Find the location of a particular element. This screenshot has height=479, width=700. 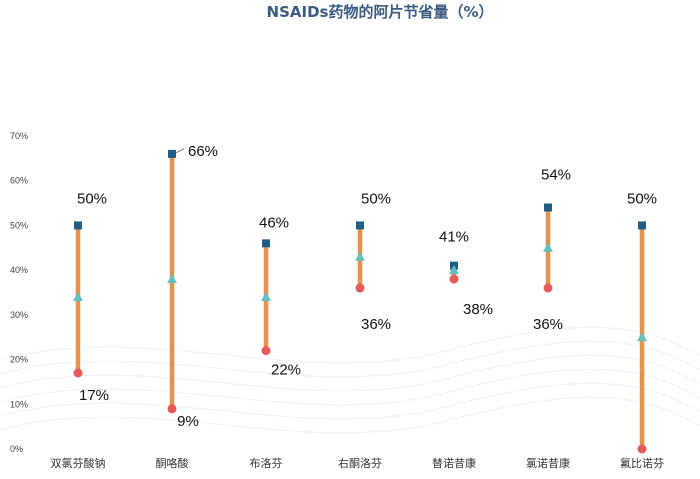

x-category-label: 双氯芬酸钠 is located at coordinates (78, 463).